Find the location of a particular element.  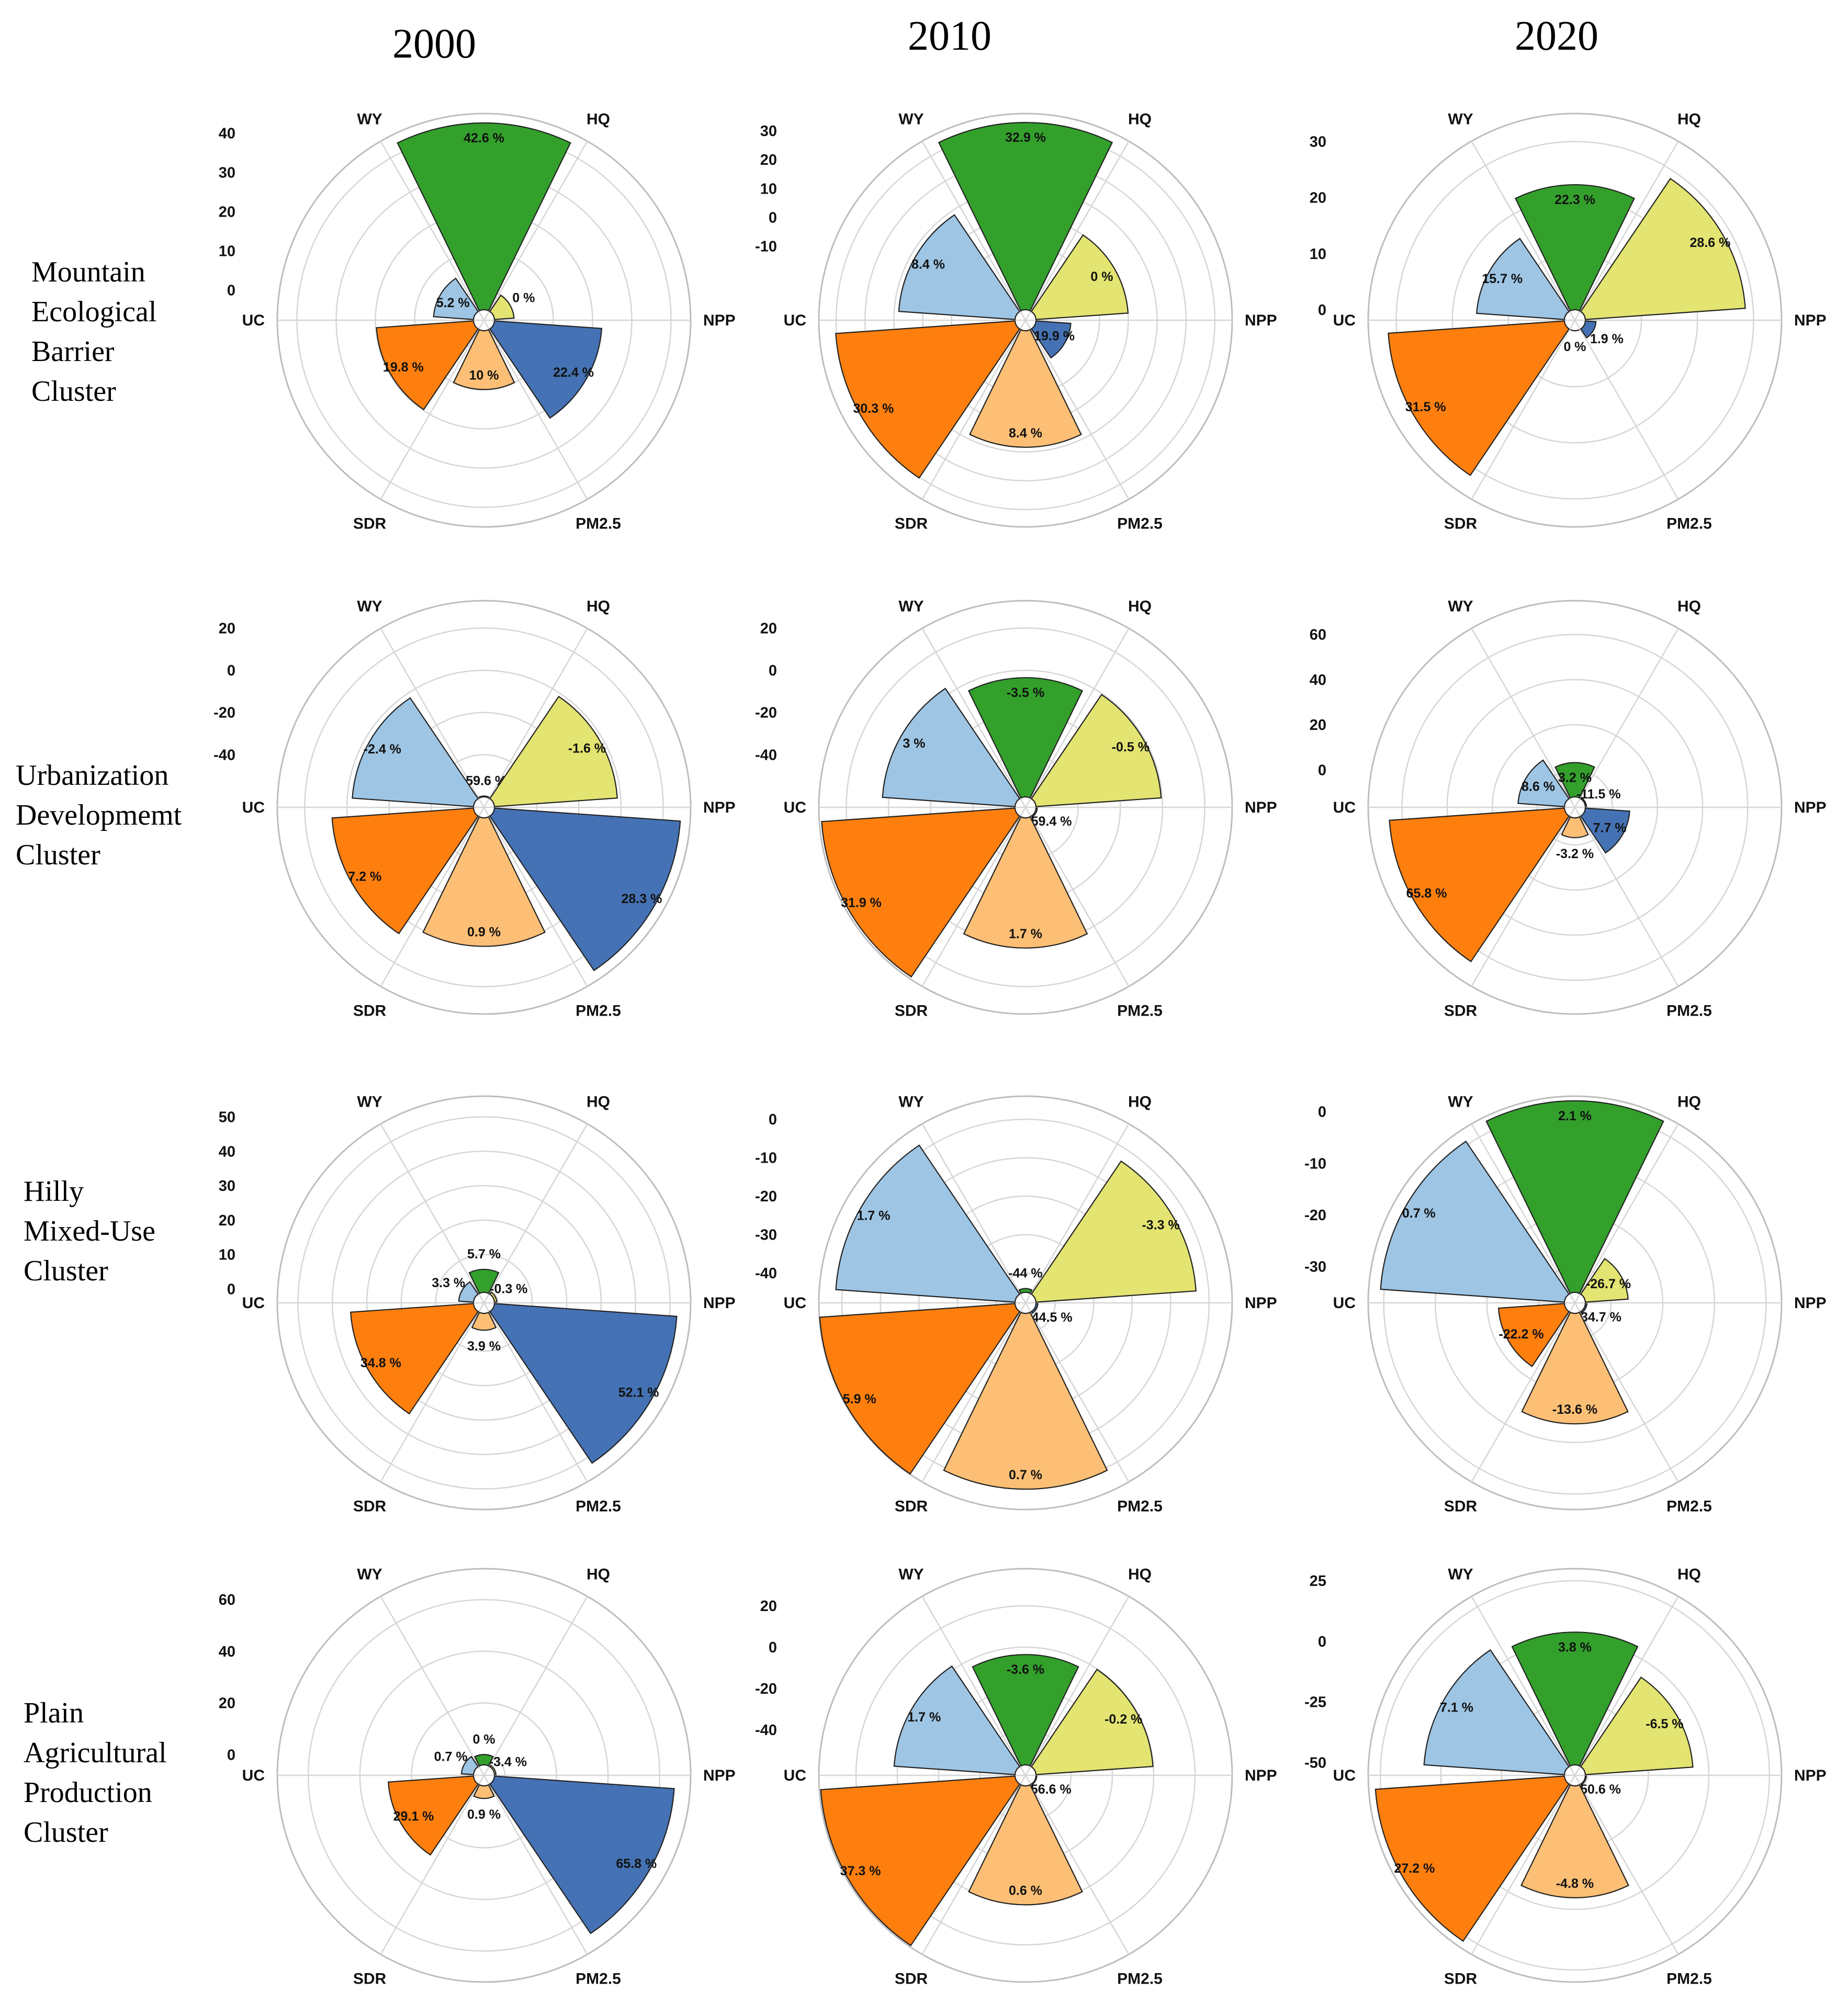

data-label-uc: 37.3 % is located at coordinates (860, 1871).